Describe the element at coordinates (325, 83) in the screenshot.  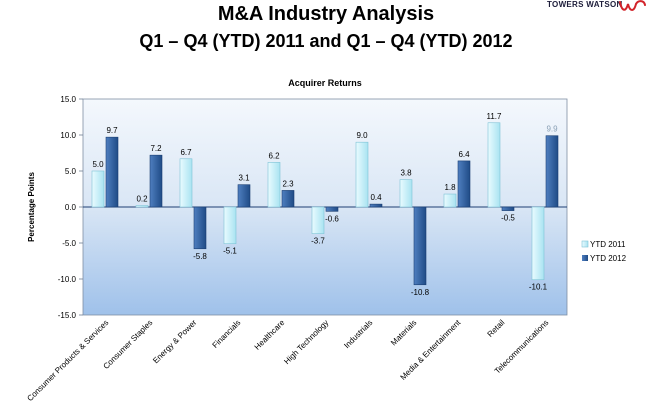
I see `chart-title: Acquirer Returns` at that location.